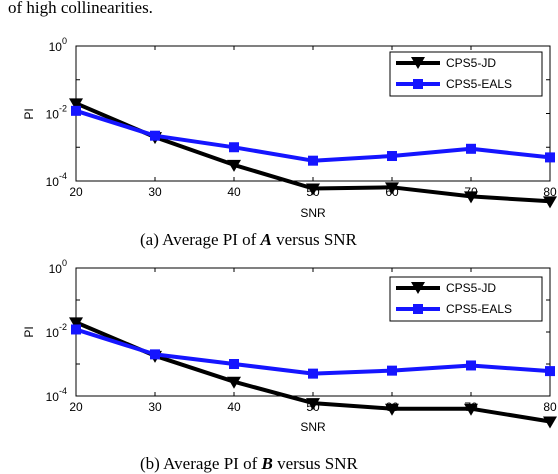  I want to click on y-tick-label-a: 10⁻², so click(56, 113).